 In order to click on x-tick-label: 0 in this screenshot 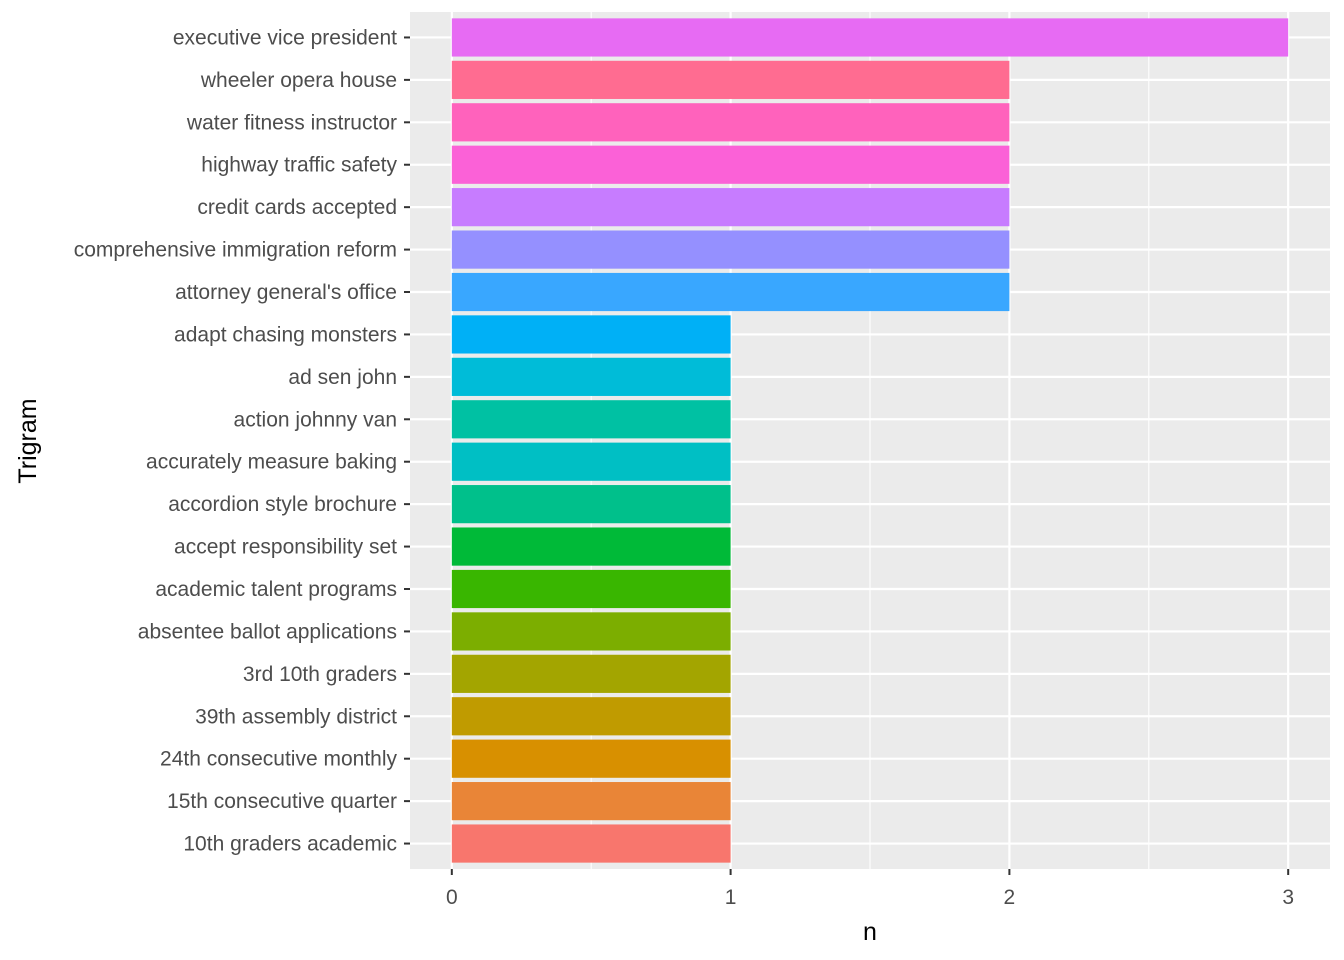, I will do `click(452, 897)`.